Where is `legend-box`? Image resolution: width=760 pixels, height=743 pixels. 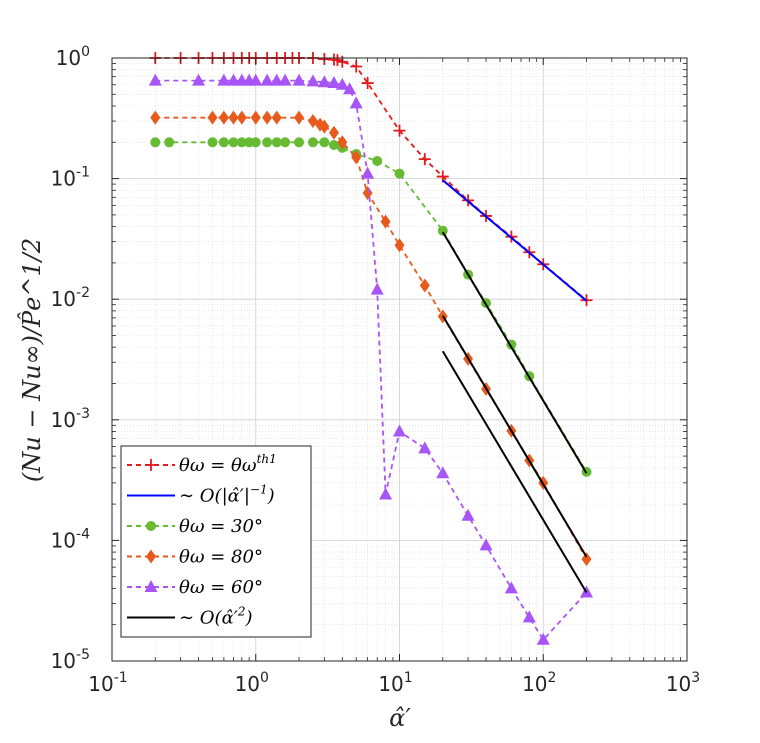
legend-box is located at coordinates (216, 541).